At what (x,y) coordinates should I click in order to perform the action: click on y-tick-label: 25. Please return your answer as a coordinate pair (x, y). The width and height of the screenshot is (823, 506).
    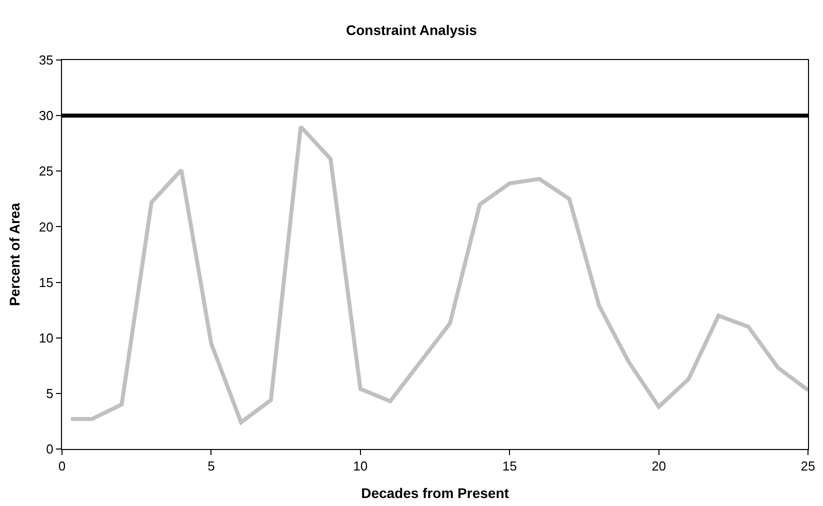
    Looking at the image, I should click on (46, 171).